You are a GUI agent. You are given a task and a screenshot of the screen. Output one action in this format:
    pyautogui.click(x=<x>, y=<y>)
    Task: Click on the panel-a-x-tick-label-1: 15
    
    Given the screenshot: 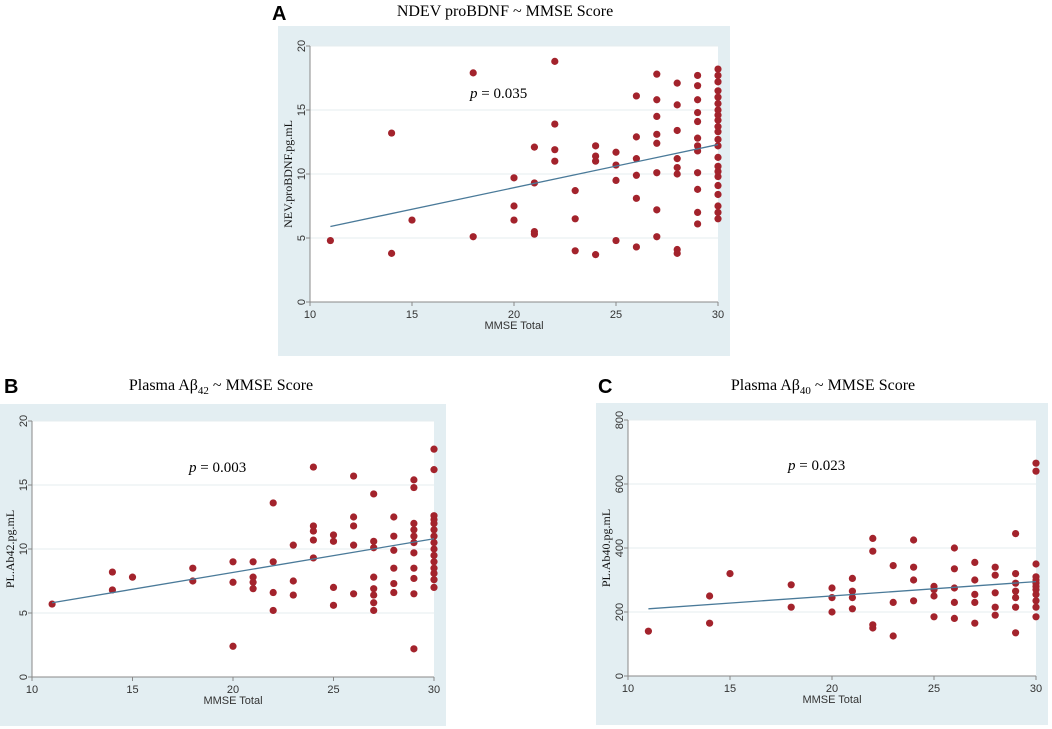 What is the action you would take?
    pyautogui.click(x=412, y=315)
    